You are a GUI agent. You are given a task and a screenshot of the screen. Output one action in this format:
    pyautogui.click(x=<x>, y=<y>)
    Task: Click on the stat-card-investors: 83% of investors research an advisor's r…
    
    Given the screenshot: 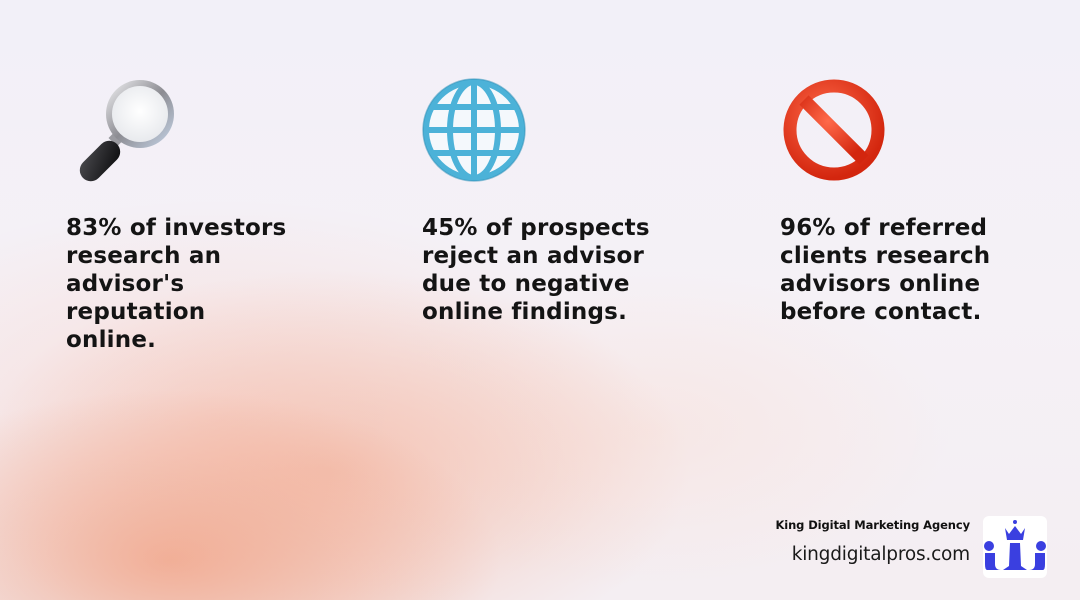 What is the action you would take?
    pyautogui.click(x=216, y=212)
    